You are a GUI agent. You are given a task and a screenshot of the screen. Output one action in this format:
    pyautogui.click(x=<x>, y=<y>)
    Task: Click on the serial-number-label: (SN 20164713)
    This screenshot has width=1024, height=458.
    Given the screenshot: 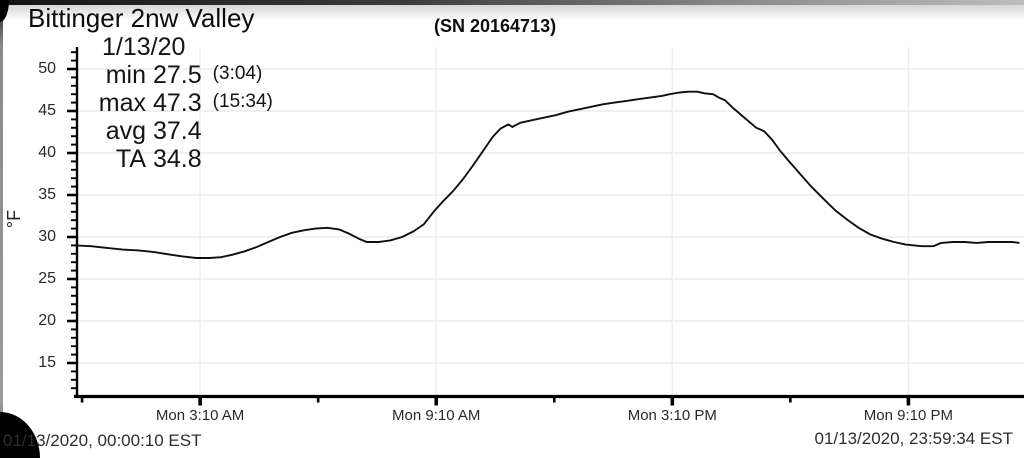 What is the action you would take?
    pyautogui.click(x=495, y=26)
    